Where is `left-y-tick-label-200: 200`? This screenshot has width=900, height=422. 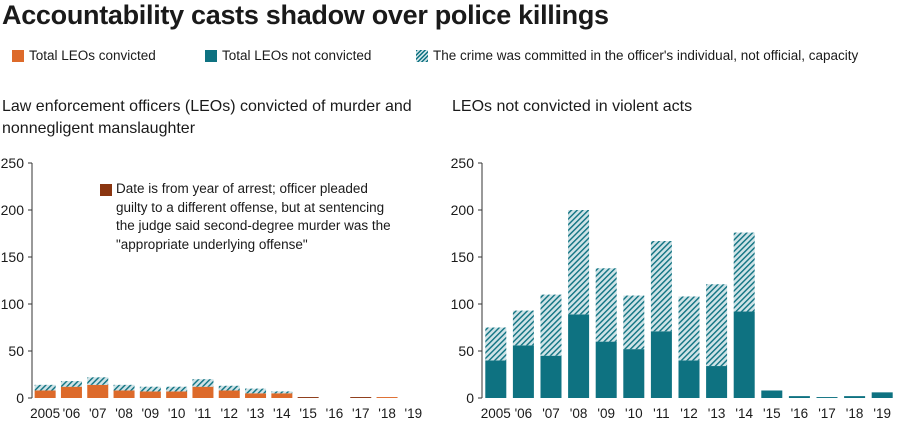
left-y-tick-label-200: 200 is located at coordinates (13, 210).